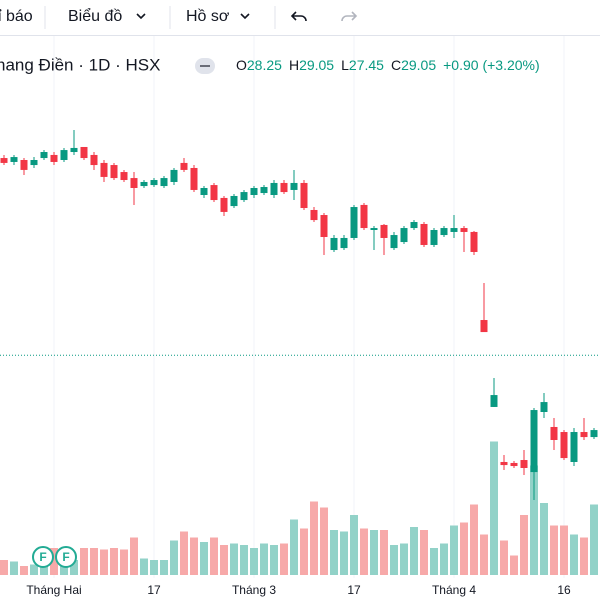 This screenshot has width=600, height=605. Describe the element at coordinates (454, 590) in the screenshot. I see `x-tick-label: Tháng 4` at that location.